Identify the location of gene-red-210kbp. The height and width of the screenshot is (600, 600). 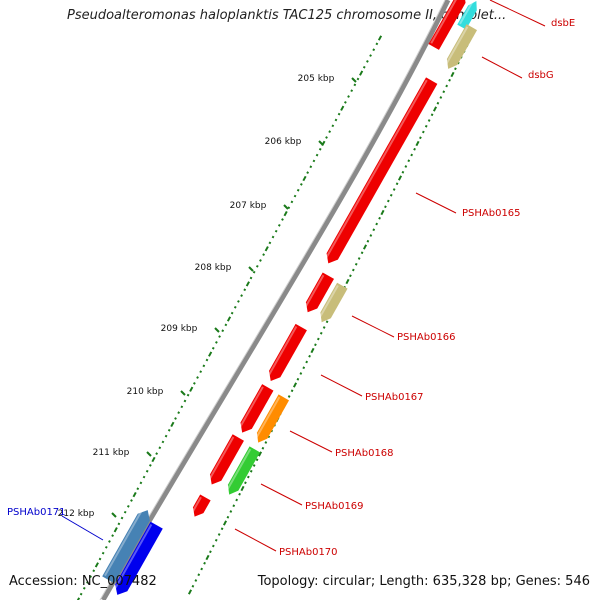
(256, 408).